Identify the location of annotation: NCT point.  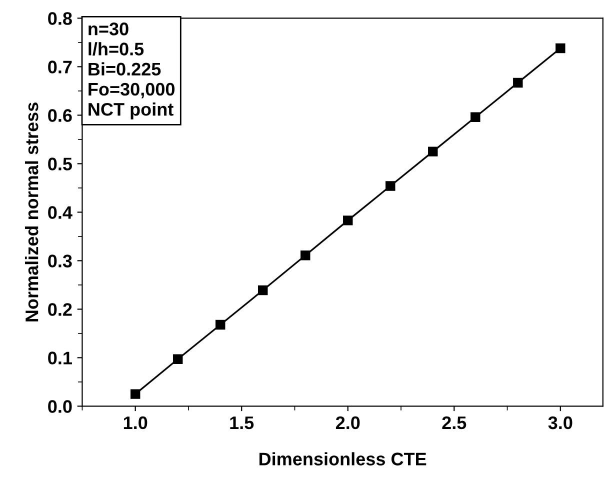
(131, 111).